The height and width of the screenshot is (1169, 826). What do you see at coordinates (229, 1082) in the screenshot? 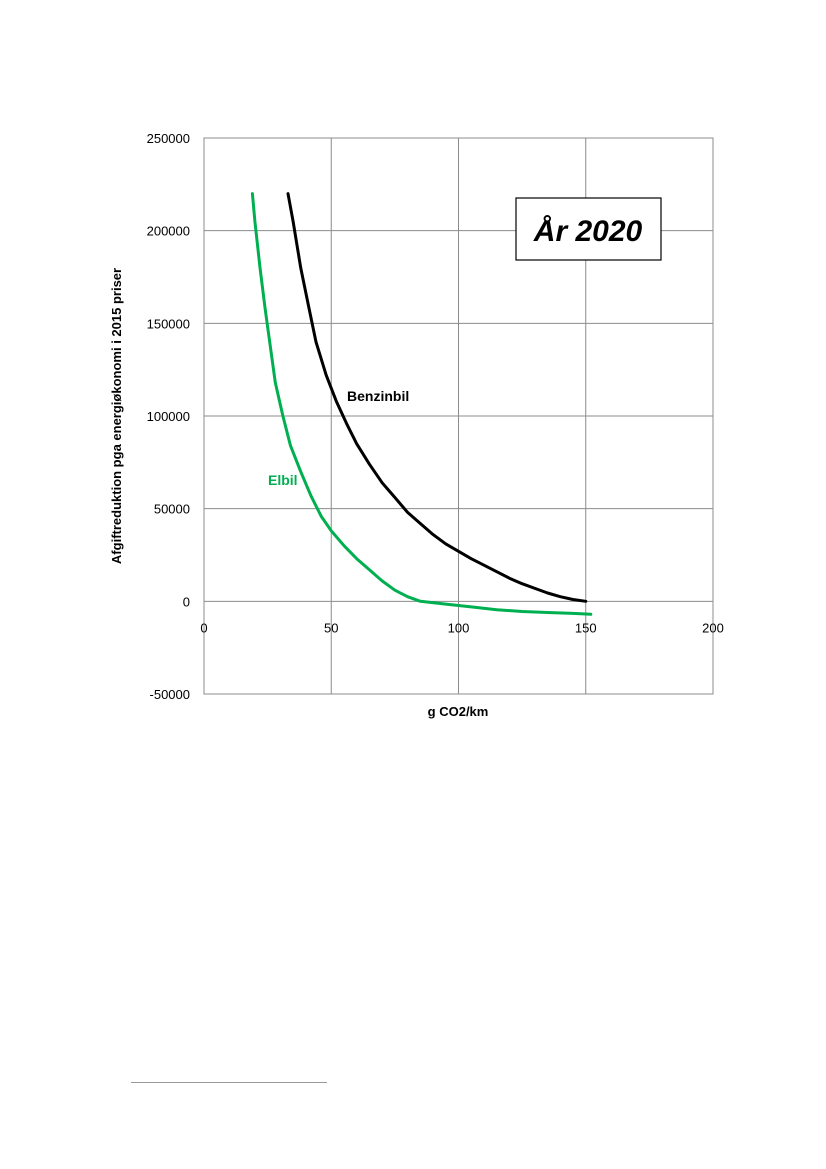
I see `footnote-separator` at bounding box center [229, 1082].